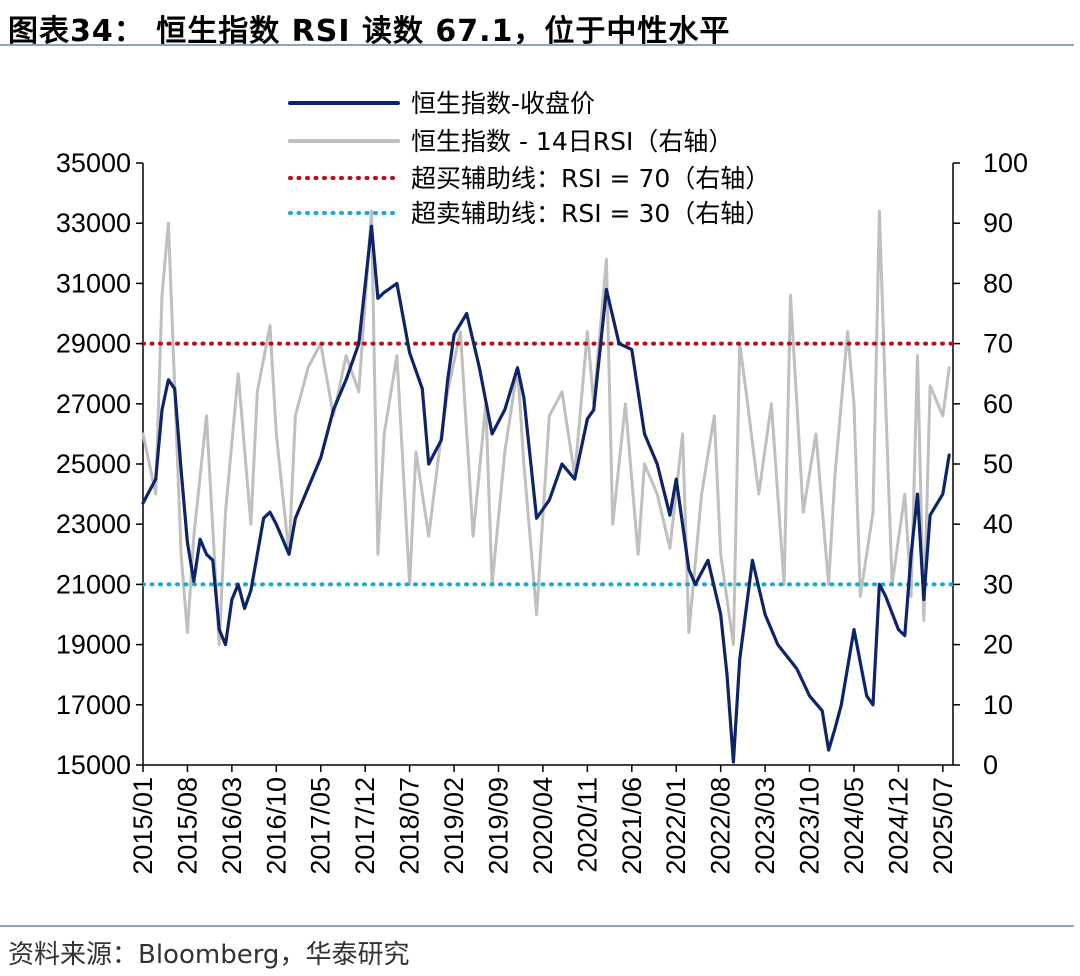  Describe the element at coordinates (503, 103) in the screenshot. I see `legend-label: 恒生指数-收盘价` at that location.